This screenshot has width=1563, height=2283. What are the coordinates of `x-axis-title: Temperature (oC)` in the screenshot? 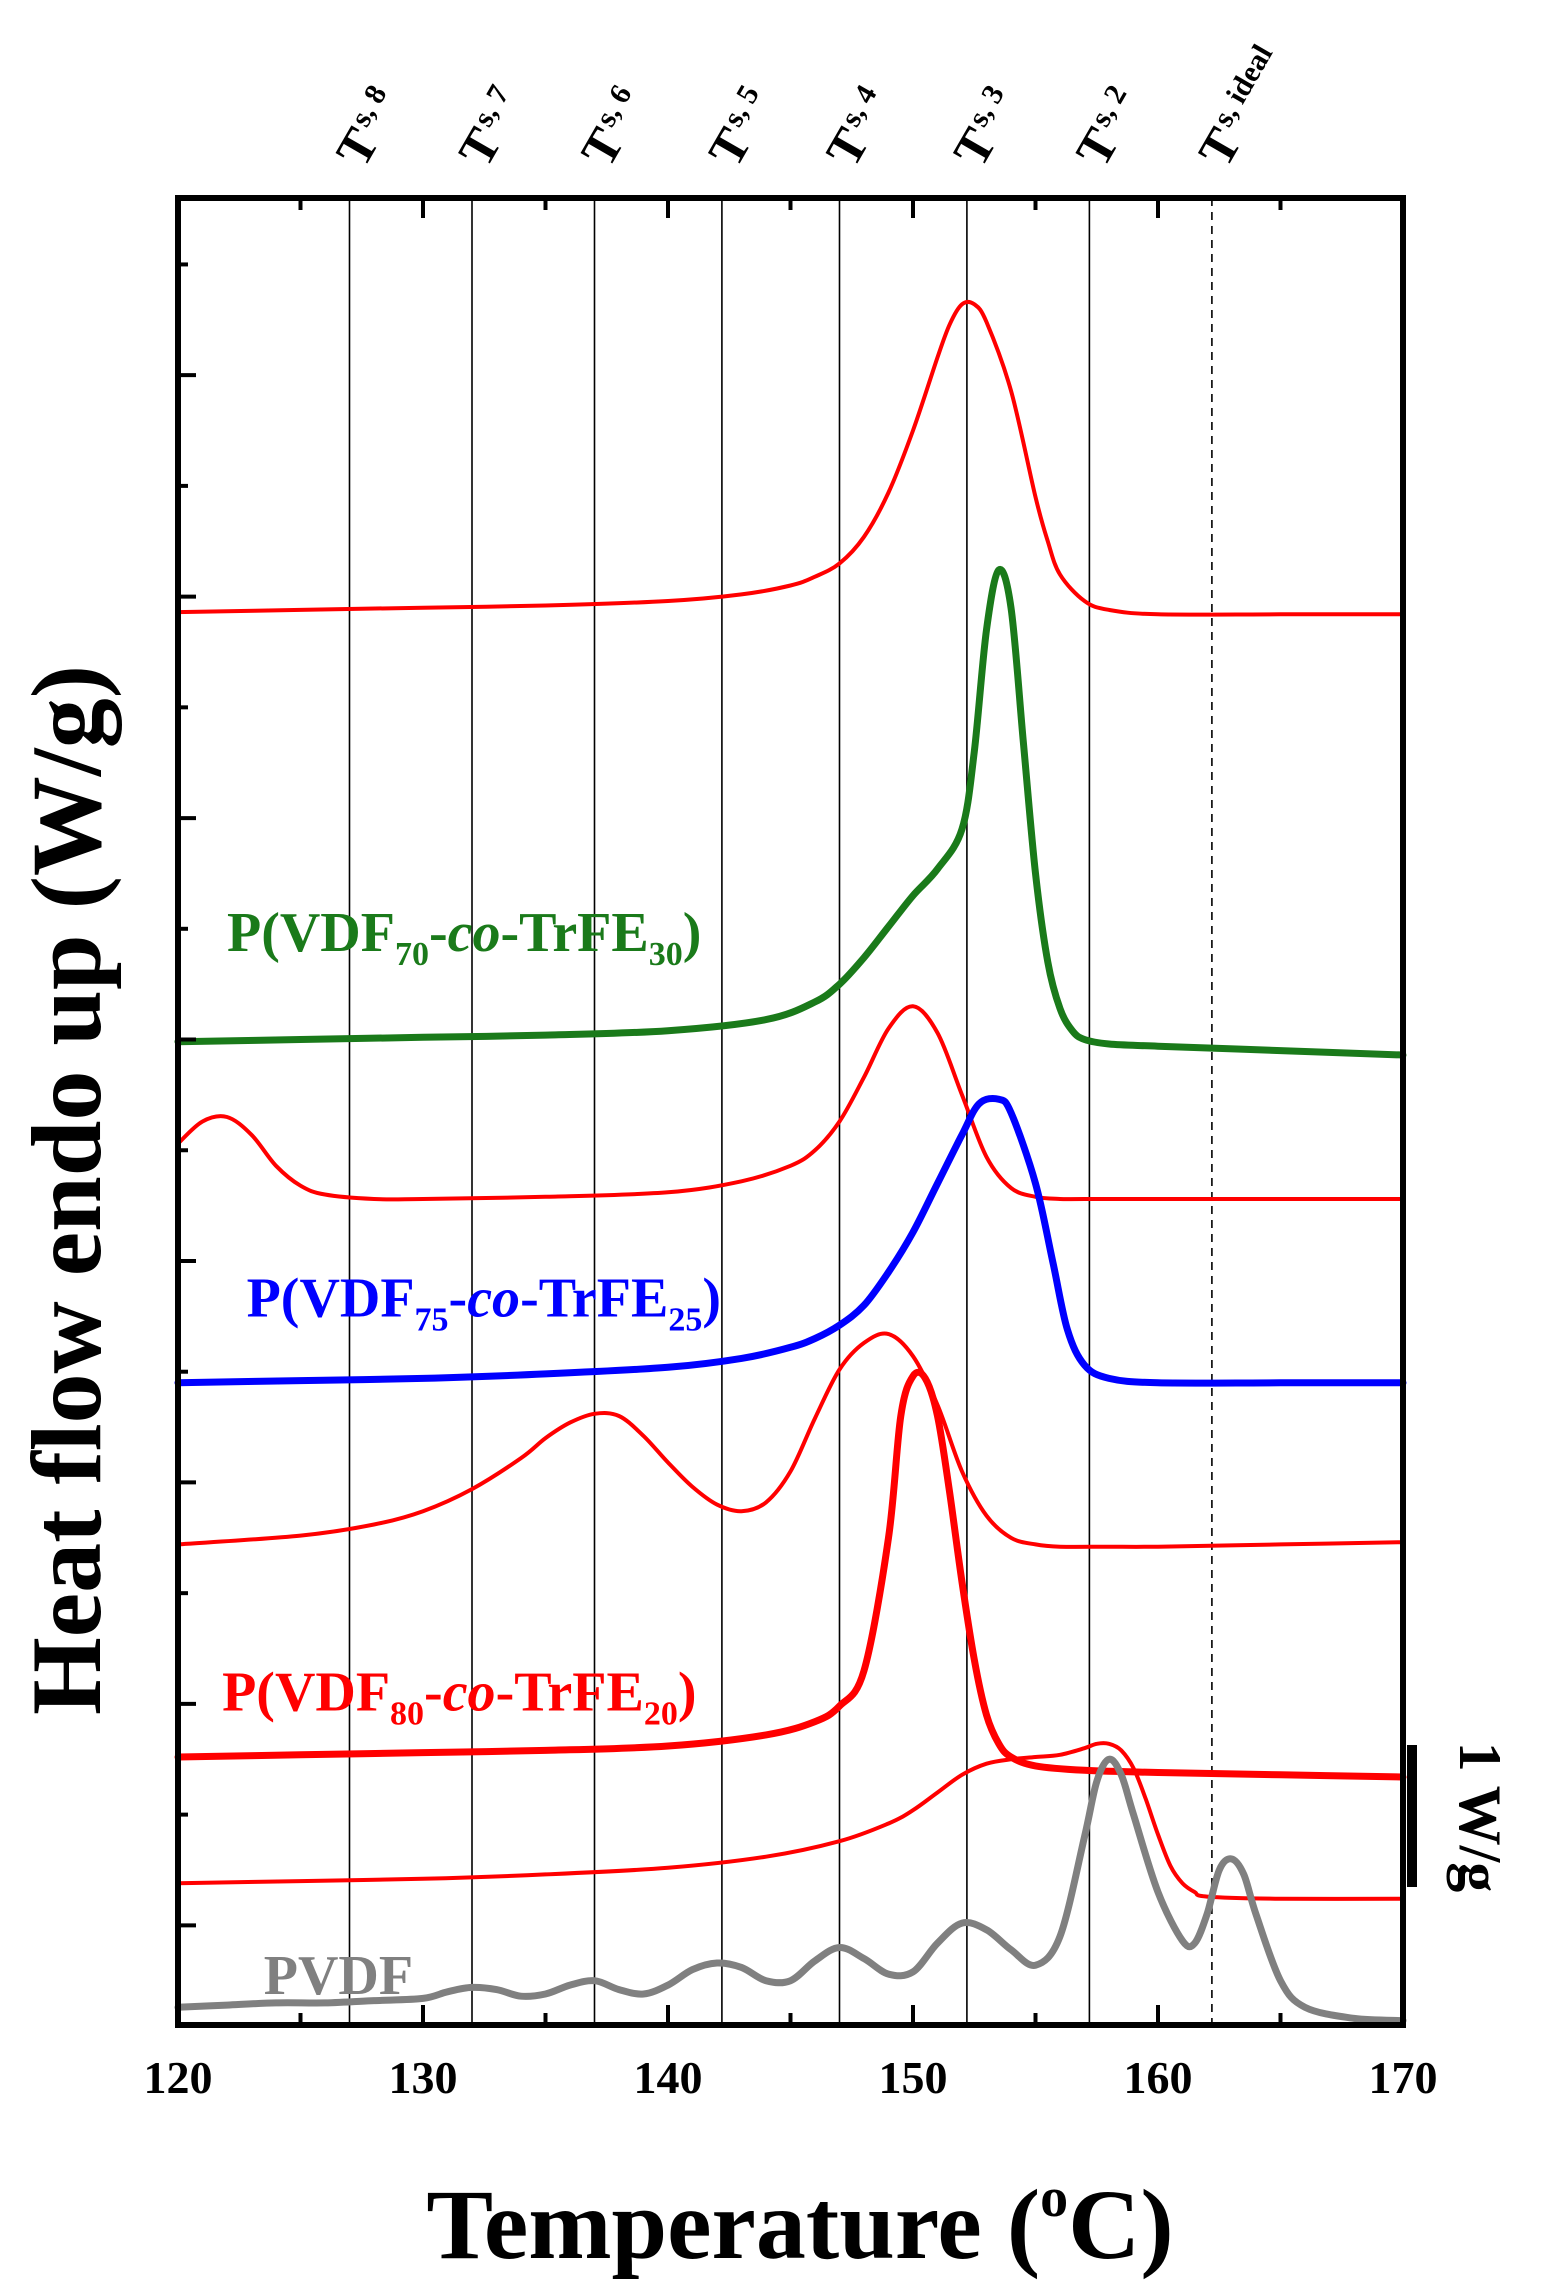 It's located at (799, 2223).